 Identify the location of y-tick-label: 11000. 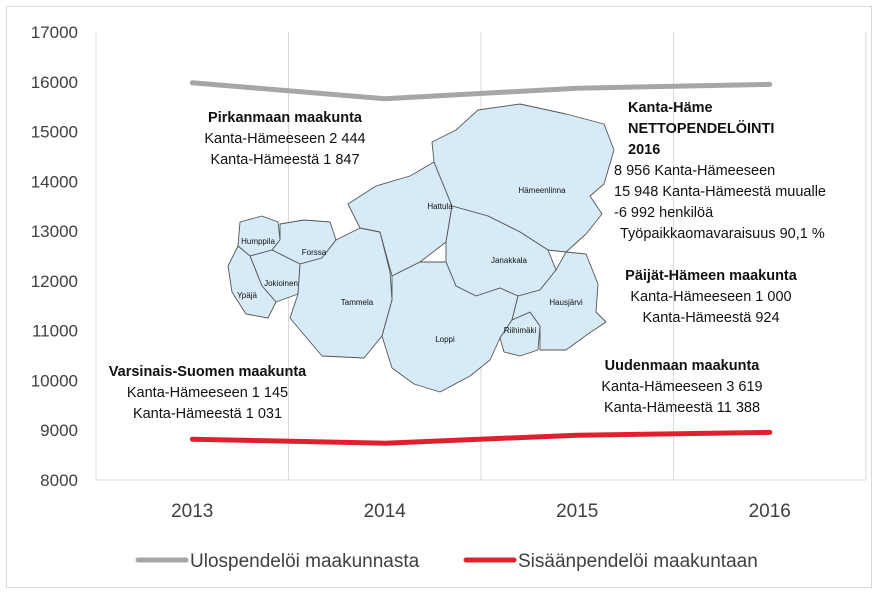
(55, 331).